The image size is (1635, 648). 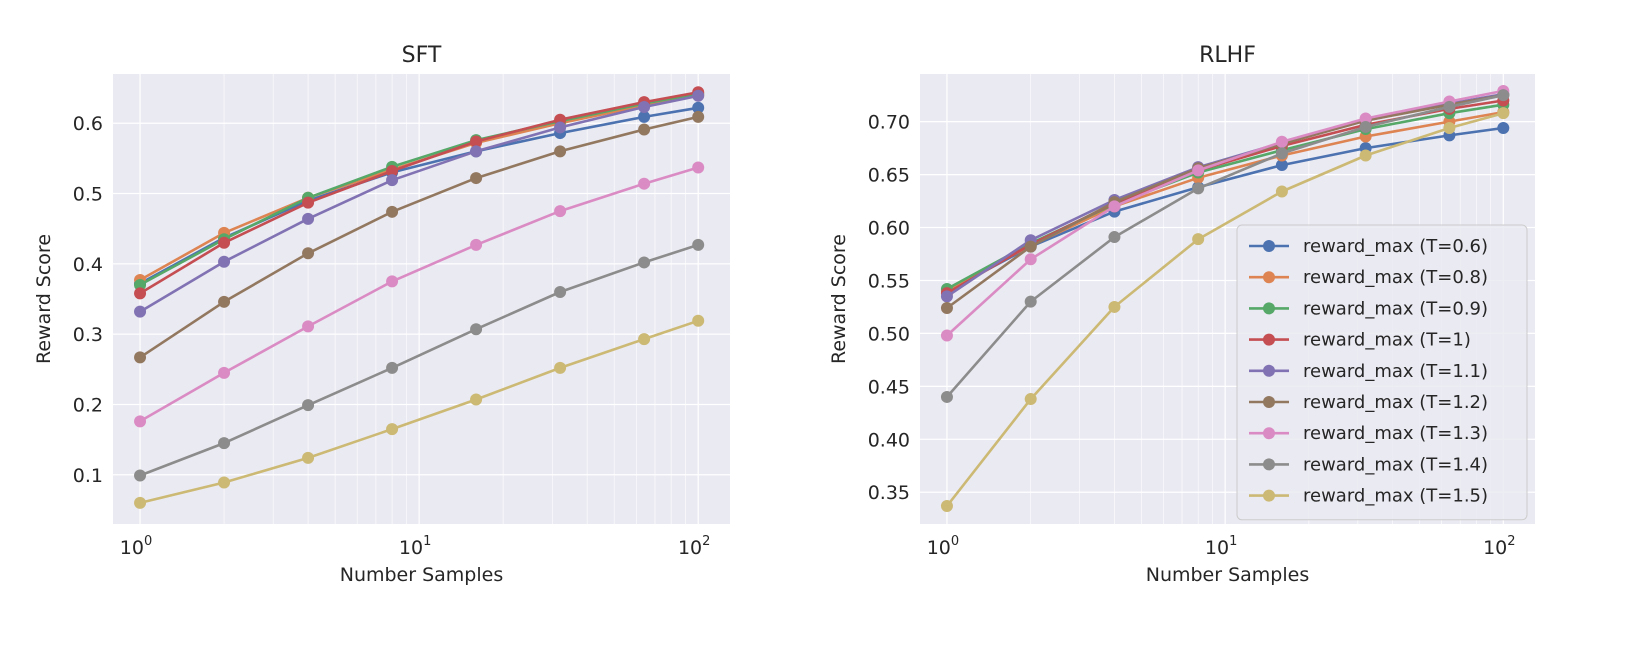 What do you see at coordinates (889, 281) in the screenshot?
I see `y-tick-label: 0.55` at bounding box center [889, 281].